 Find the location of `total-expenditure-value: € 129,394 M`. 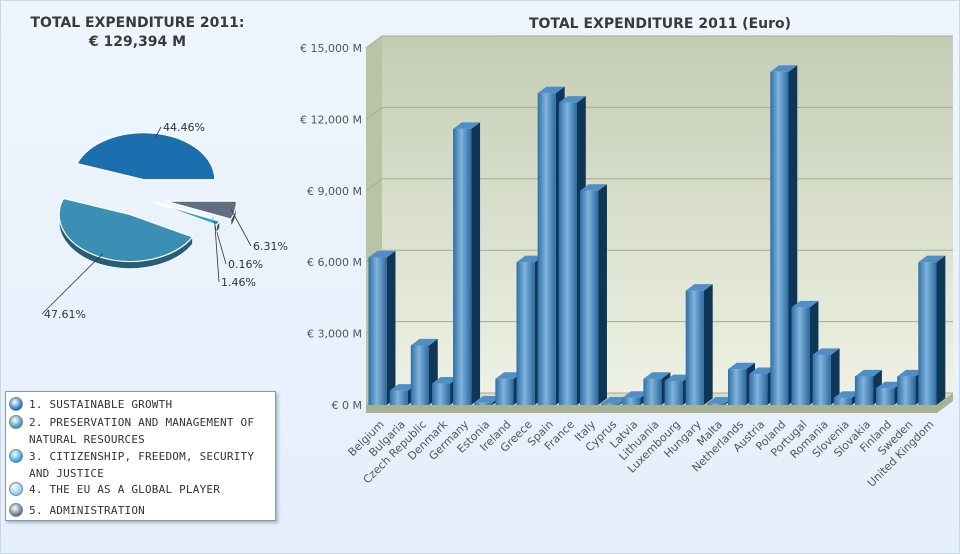

total-expenditure-value: € 129,394 M is located at coordinates (137, 42).